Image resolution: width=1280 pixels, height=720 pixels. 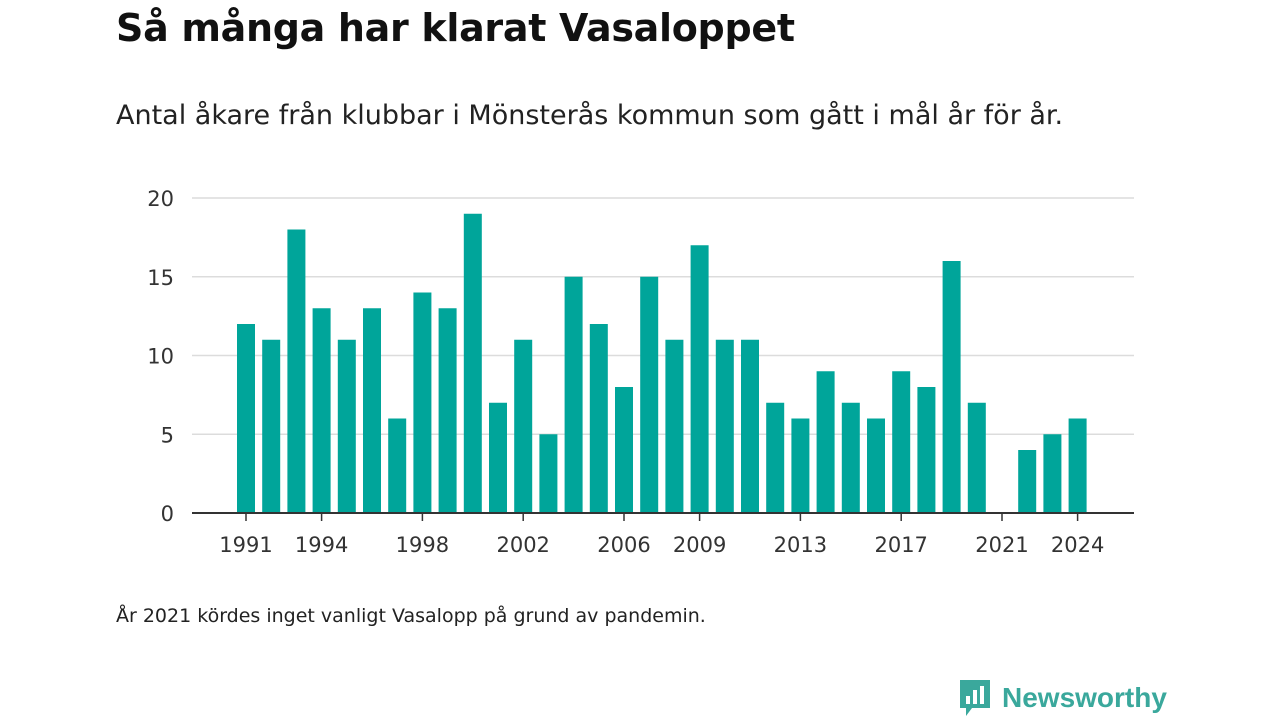 I want to click on brand-name: Newsworthy, so click(x=1084, y=697).